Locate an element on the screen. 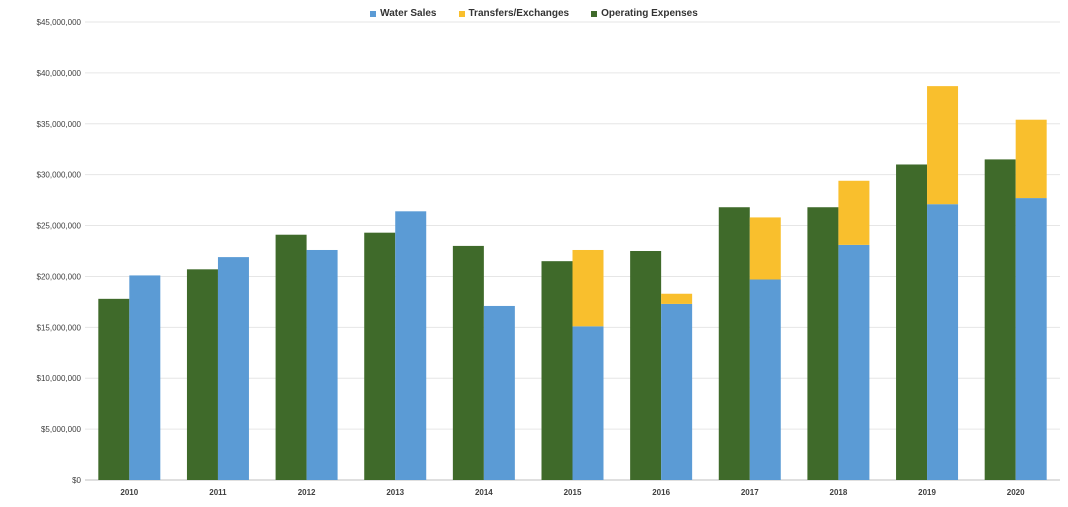  legend-item-water-sales: Water Sales is located at coordinates (403, 13).